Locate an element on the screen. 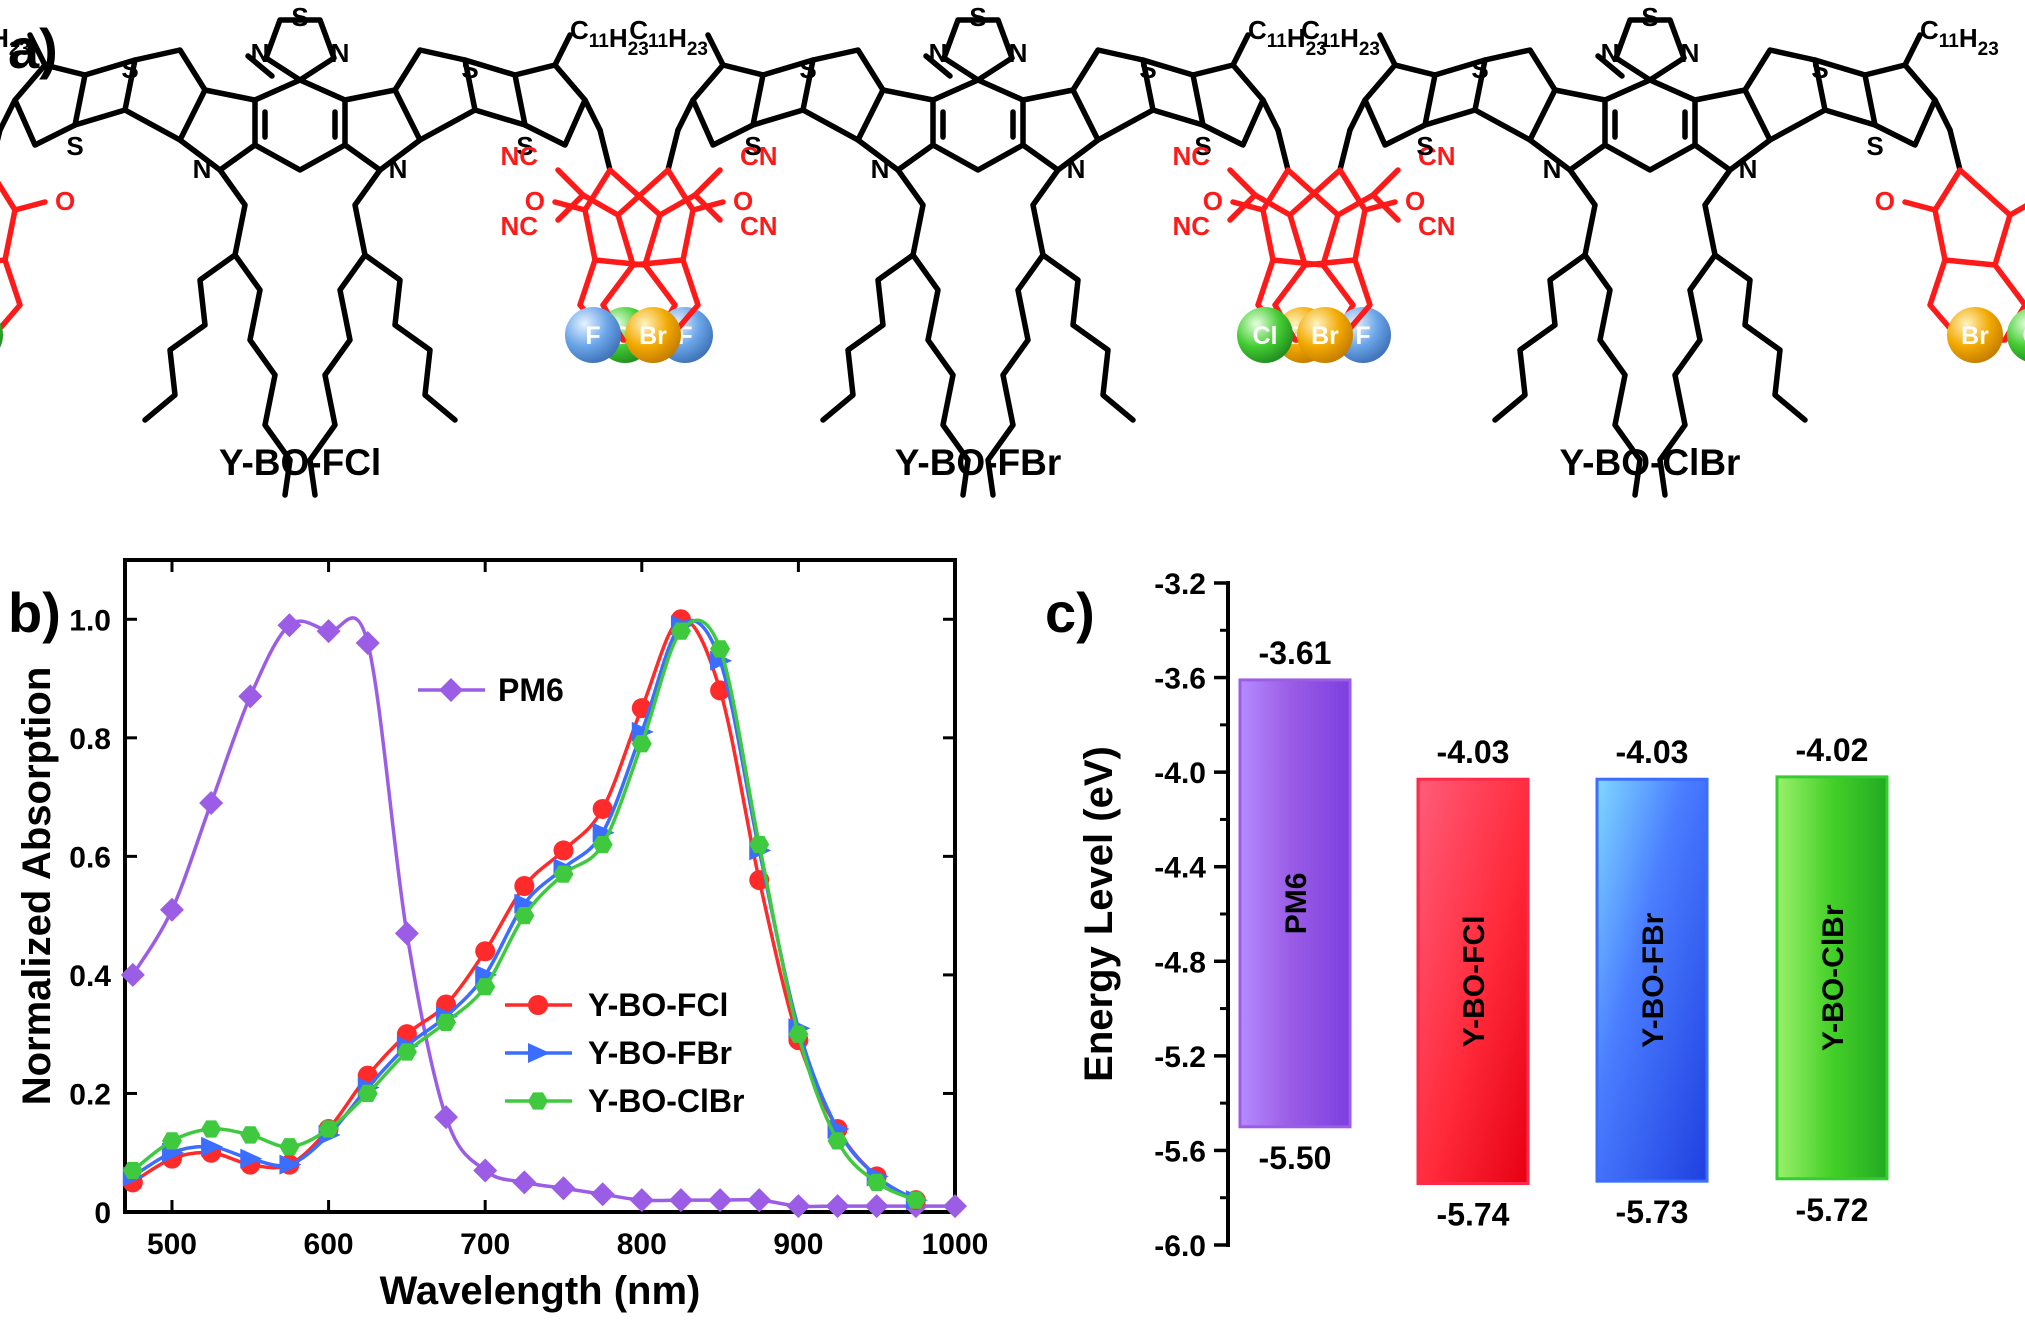  x-tick-label: 900 is located at coordinates (798, 1244).